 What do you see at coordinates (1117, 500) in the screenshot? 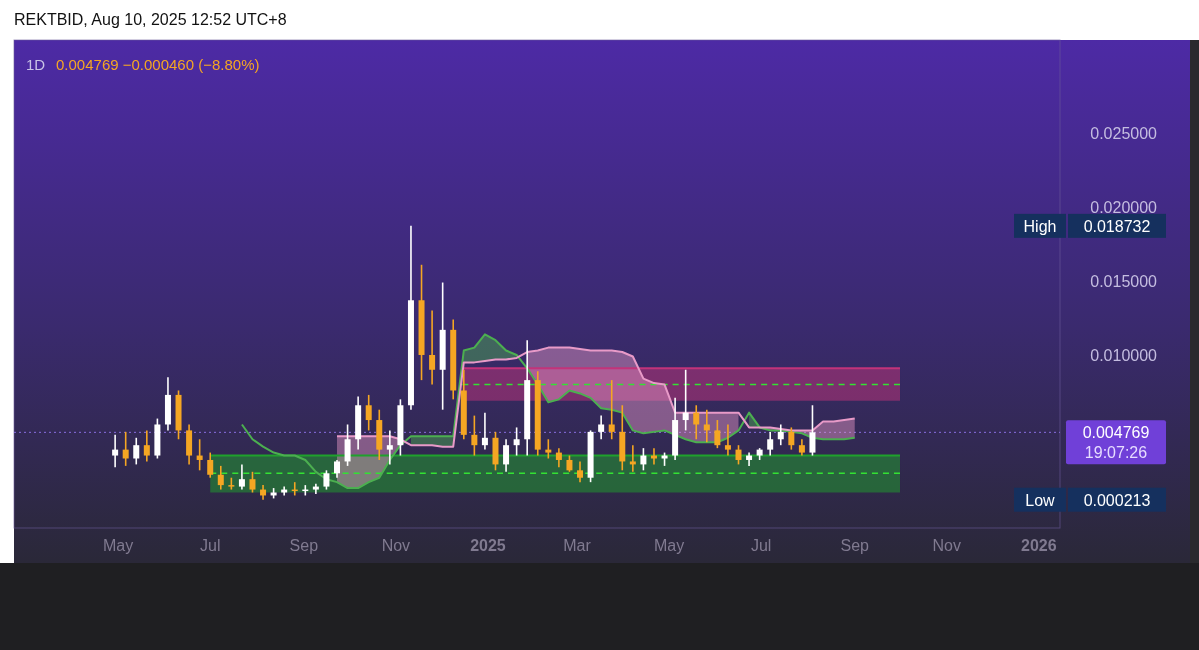
I see `text: 0.000213` at bounding box center [1117, 500].